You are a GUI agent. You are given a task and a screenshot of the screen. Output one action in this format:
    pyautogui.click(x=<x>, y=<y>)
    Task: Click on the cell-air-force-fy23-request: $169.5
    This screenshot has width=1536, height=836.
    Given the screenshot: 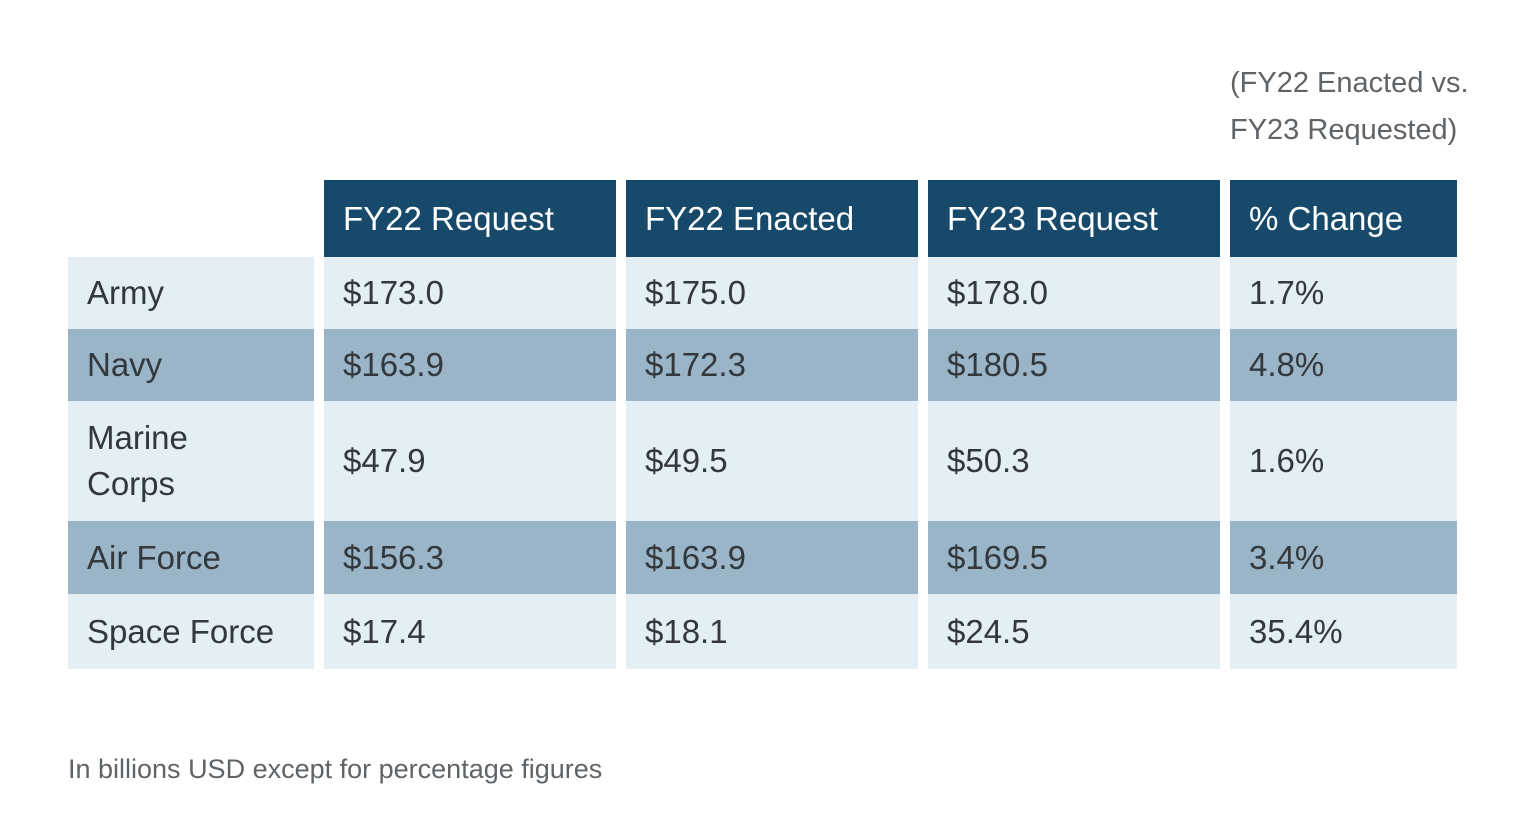 What is the action you would take?
    pyautogui.click(x=1074, y=557)
    